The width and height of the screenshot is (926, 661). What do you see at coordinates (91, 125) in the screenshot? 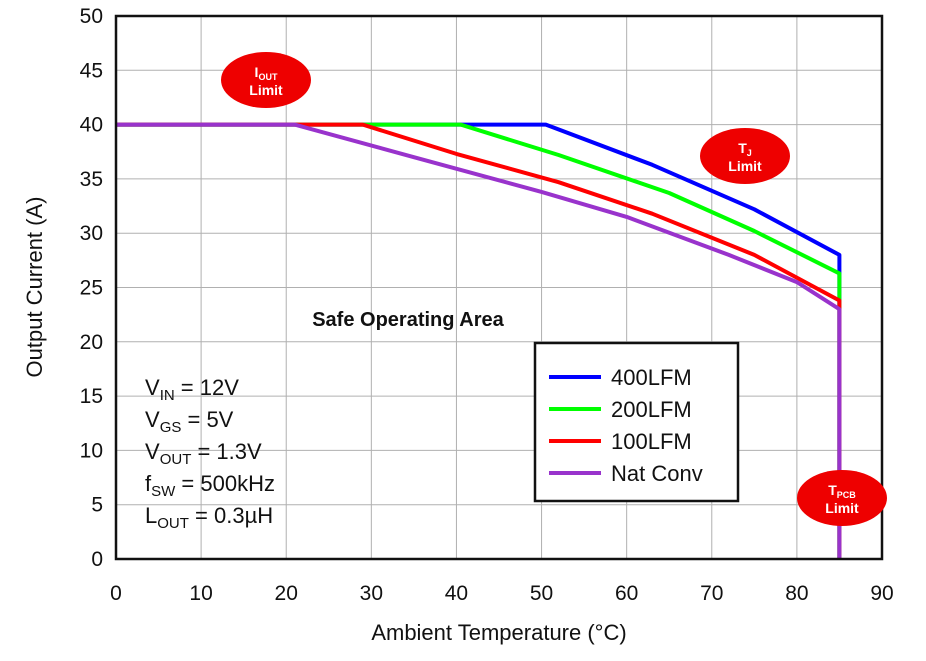
I see `y-tick-label: 40` at bounding box center [91, 125].